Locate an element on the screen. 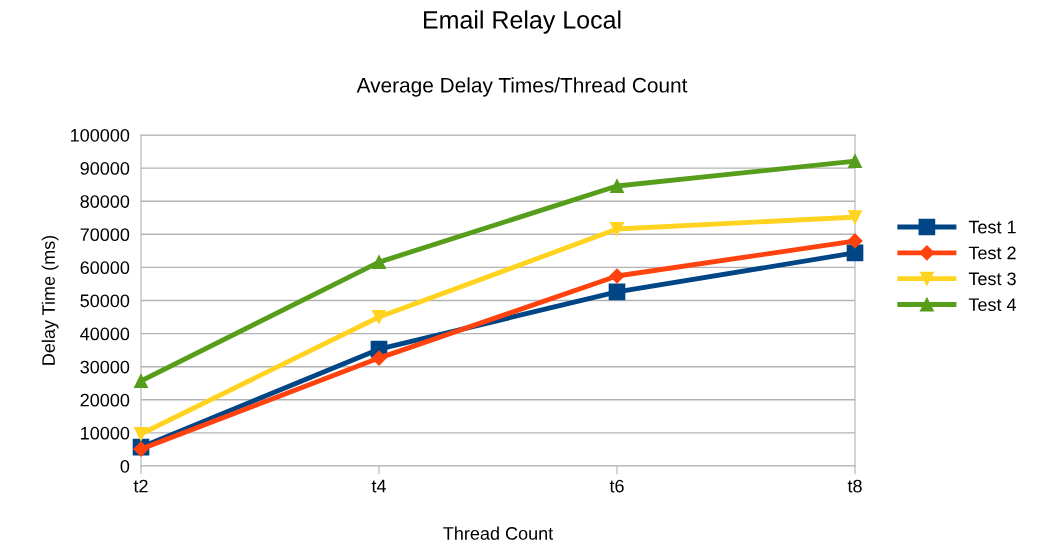  y-tick-label: 80000 is located at coordinates (105, 201).